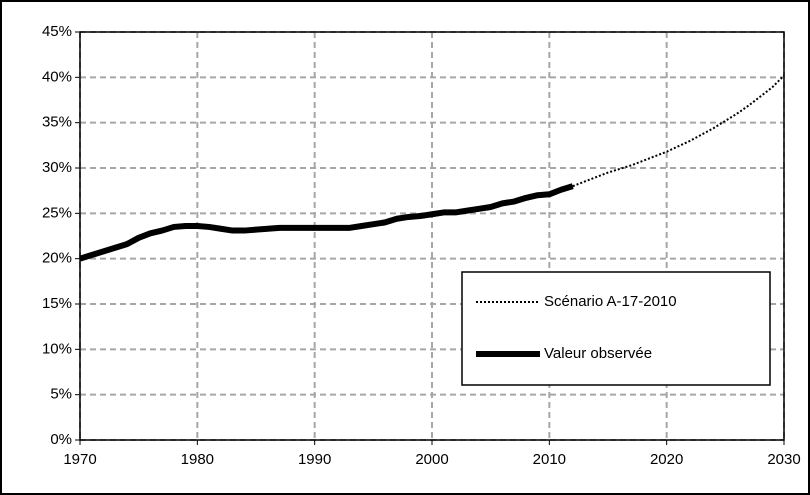 The width and height of the screenshot is (810, 495). I want to click on x-tick-label: 2020, so click(666, 459).